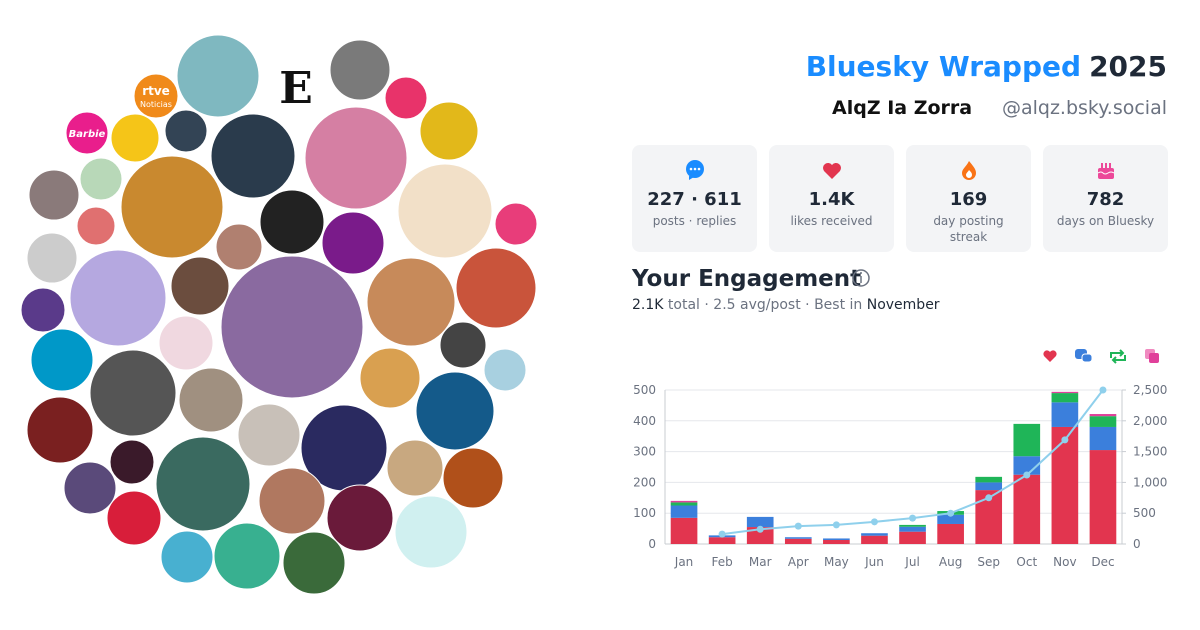 This screenshot has width=1200, height=630. What do you see at coordinates (1102, 562) in the screenshot?
I see `x-tick-label: Dec` at bounding box center [1102, 562].